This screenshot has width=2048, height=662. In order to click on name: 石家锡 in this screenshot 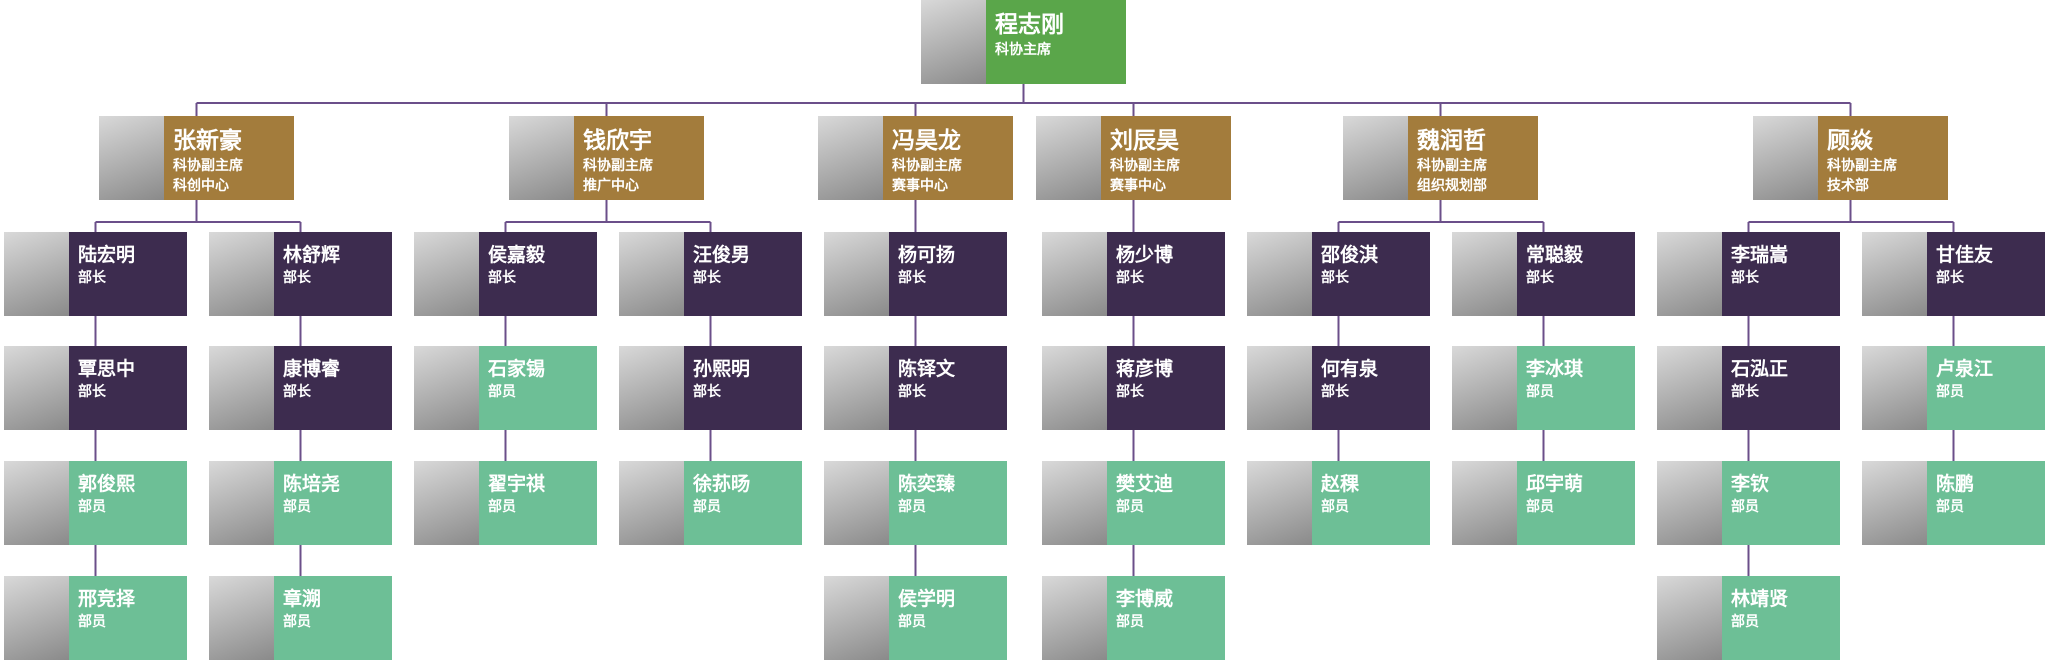, I will do `click(517, 369)`.